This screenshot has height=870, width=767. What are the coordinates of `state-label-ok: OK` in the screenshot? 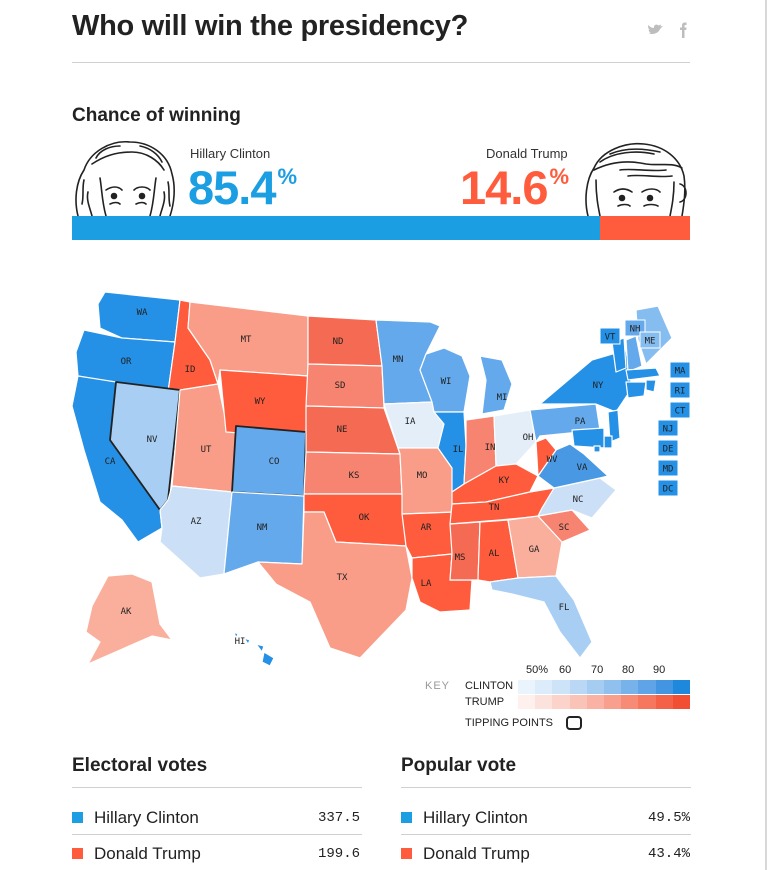 It's located at (364, 518).